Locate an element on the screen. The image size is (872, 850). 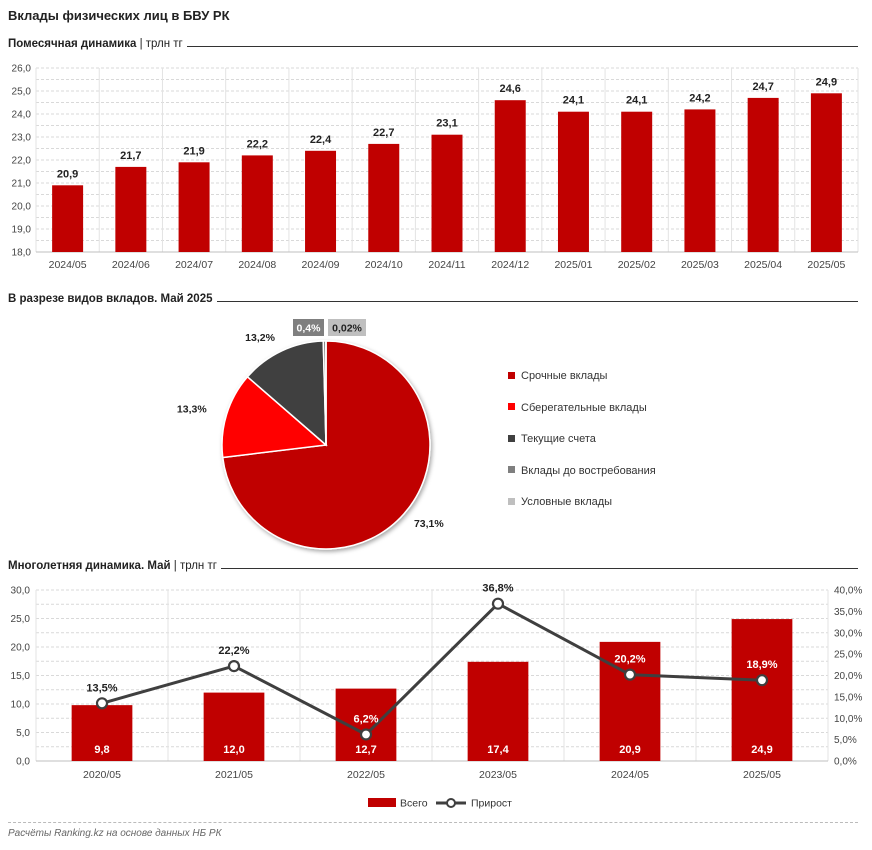
x-tick-label: 2023/05 is located at coordinates (498, 775).